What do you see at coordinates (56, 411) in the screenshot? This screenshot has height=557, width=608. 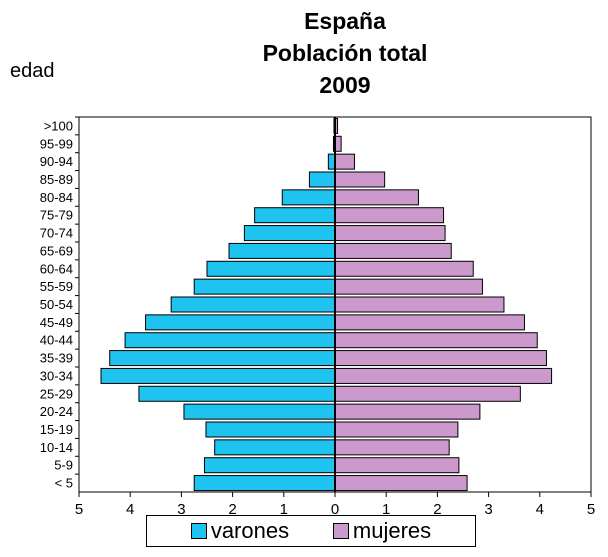 I see `y-tick-label-16: 20-24` at bounding box center [56, 411].